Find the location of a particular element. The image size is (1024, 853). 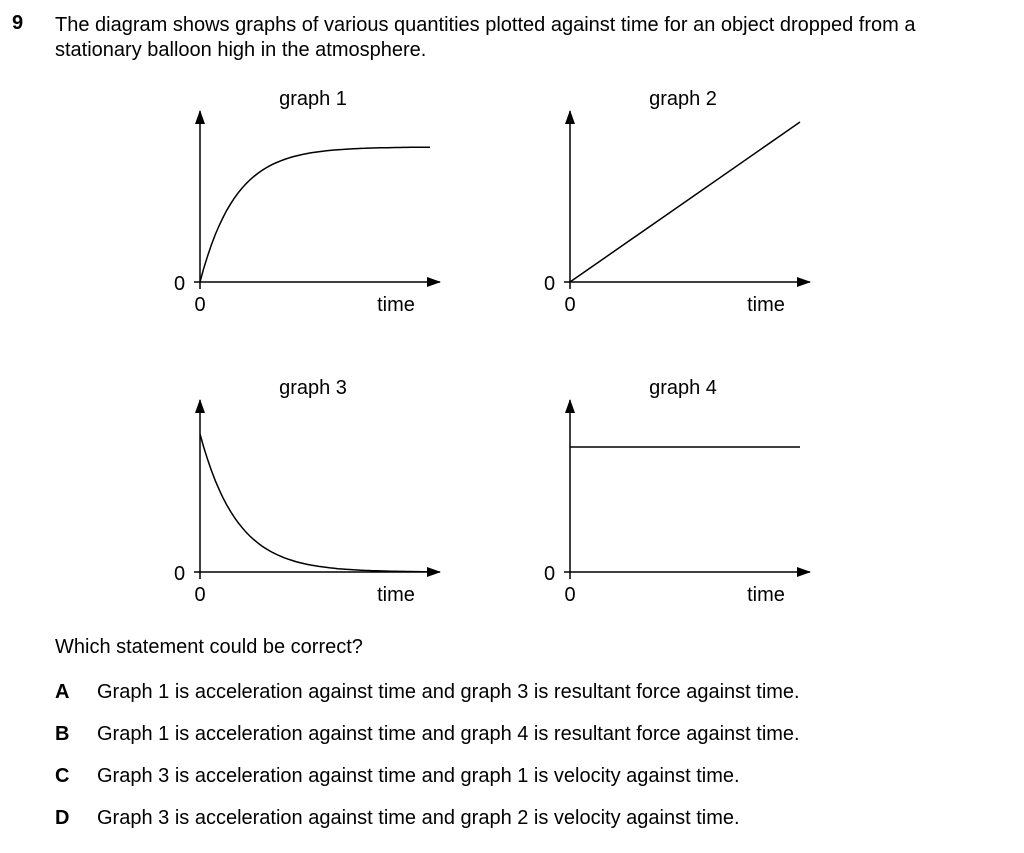

option-letter: B is located at coordinates (62, 734).